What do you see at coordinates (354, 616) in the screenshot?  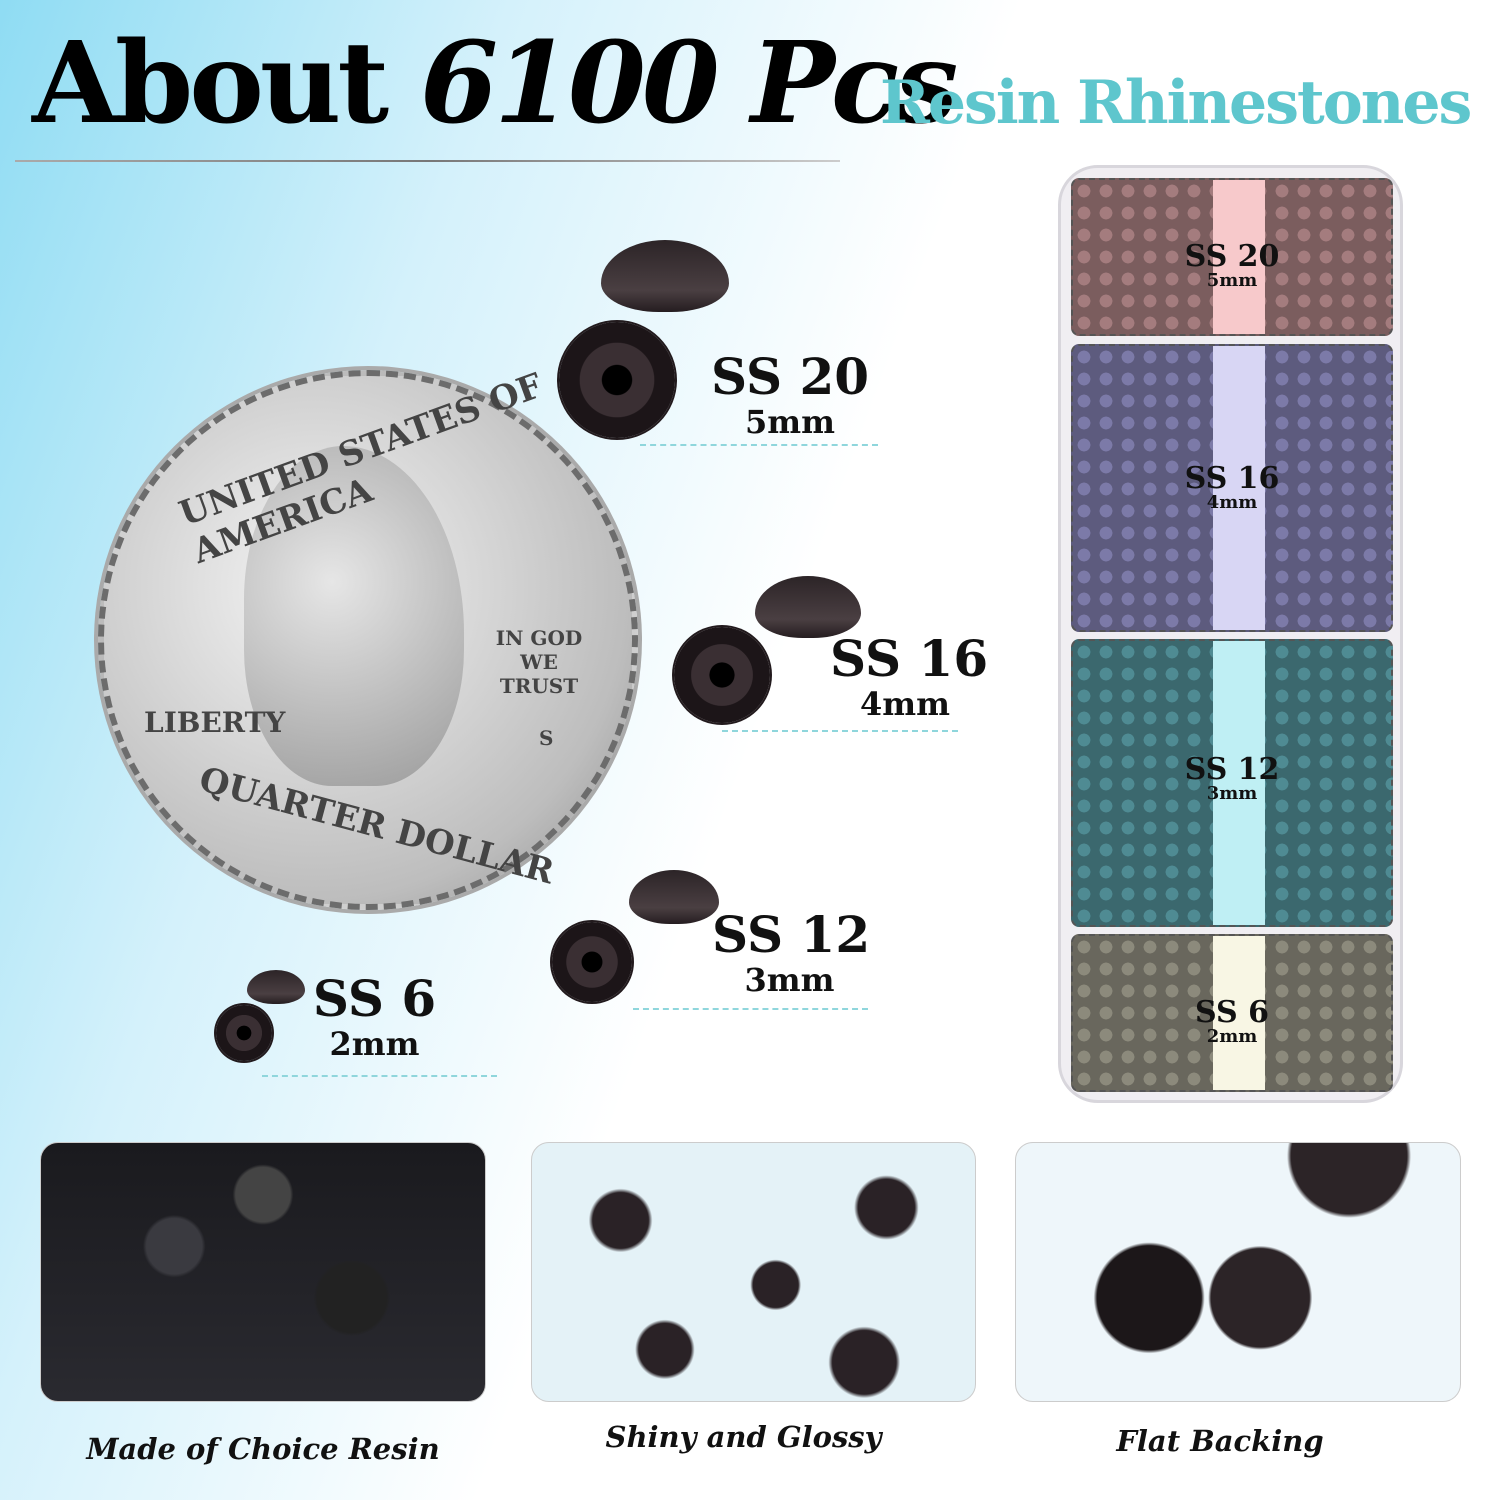 I see `washington-portrait` at bounding box center [354, 616].